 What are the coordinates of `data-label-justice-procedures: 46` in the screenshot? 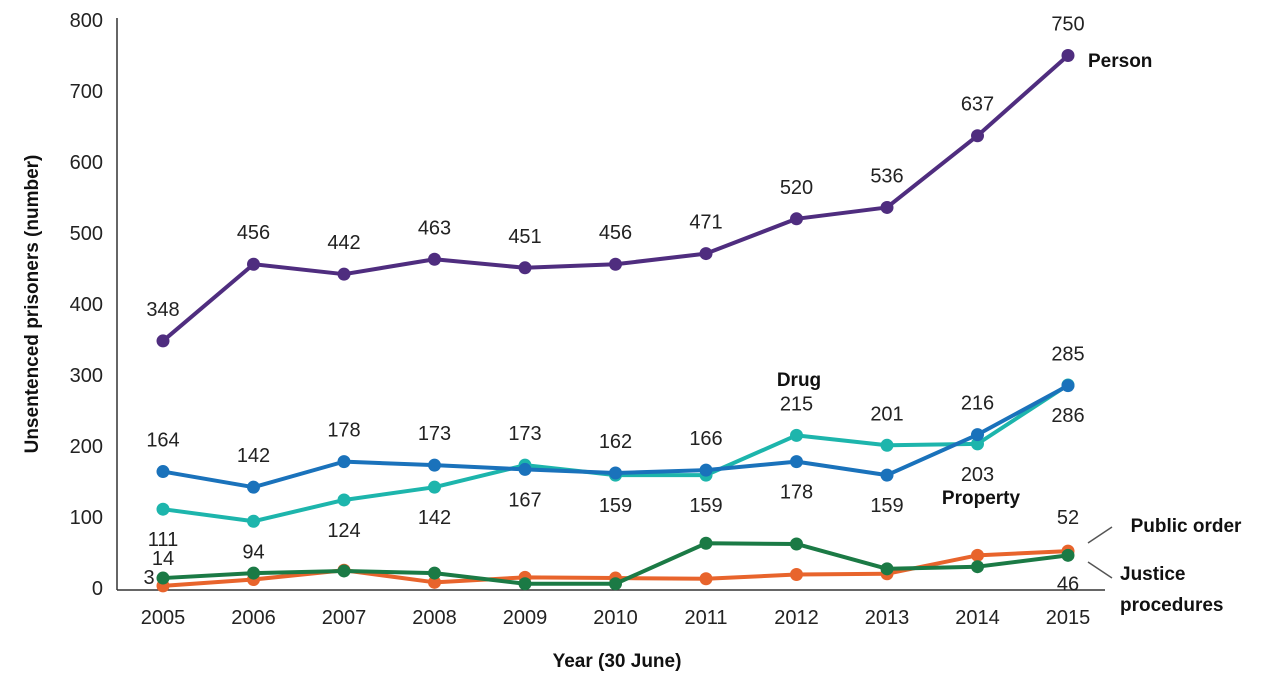 It's located at (1068, 584).